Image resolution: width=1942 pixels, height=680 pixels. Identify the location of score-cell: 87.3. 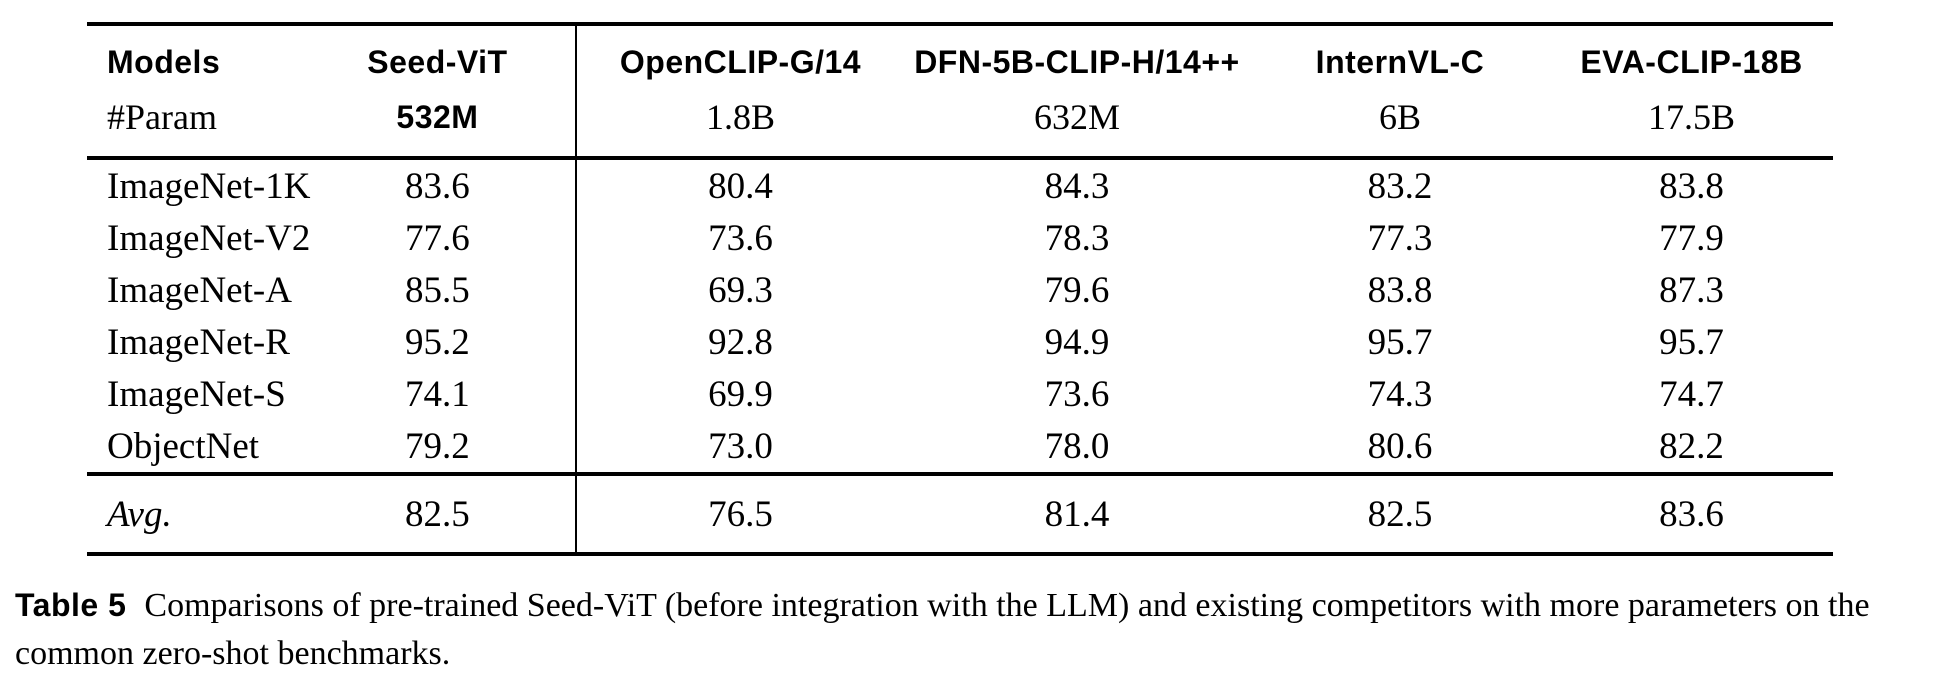
(1691, 290).